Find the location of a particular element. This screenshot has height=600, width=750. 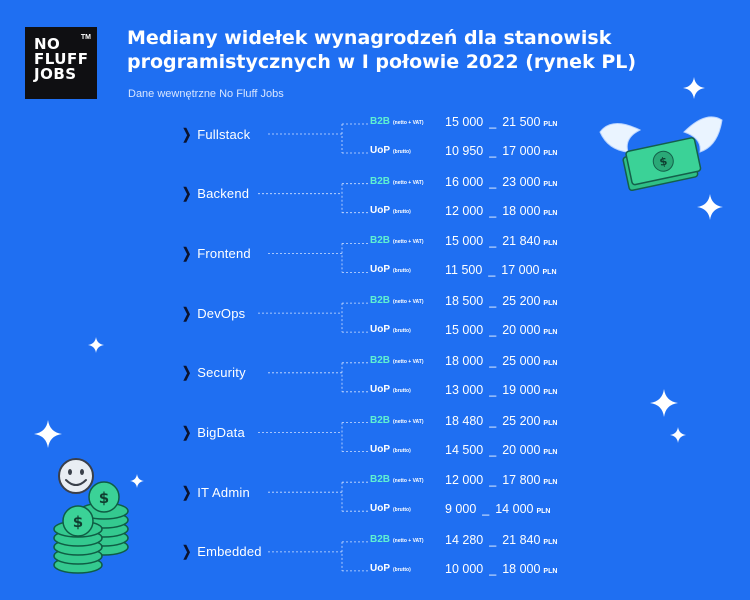

range-min: 11 500 is located at coordinates (464, 270).